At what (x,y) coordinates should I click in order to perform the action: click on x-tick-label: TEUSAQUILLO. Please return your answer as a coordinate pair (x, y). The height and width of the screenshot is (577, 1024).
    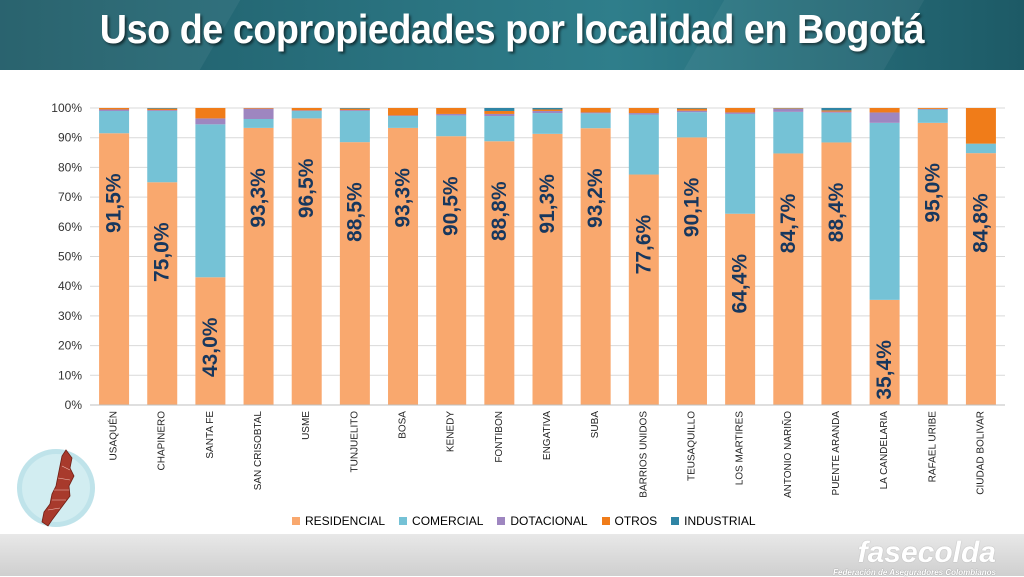
    Looking at the image, I should click on (691, 446).